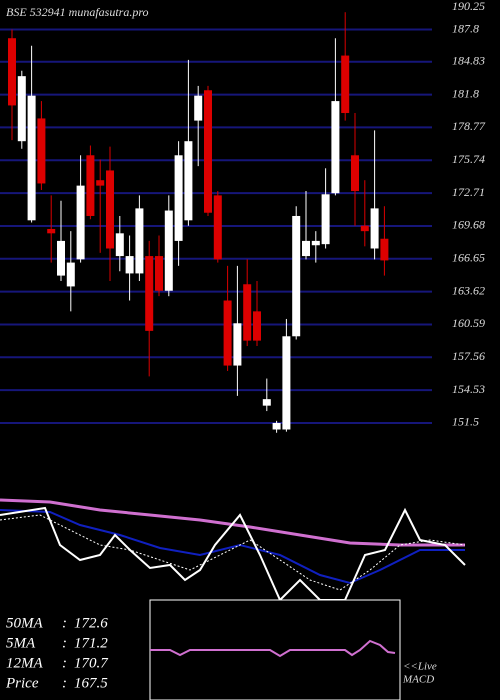 The width and height of the screenshot is (500, 700). Describe the element at coordinates (91, 663) in the screenshot. I see `stat-value: 170.7` at that location.